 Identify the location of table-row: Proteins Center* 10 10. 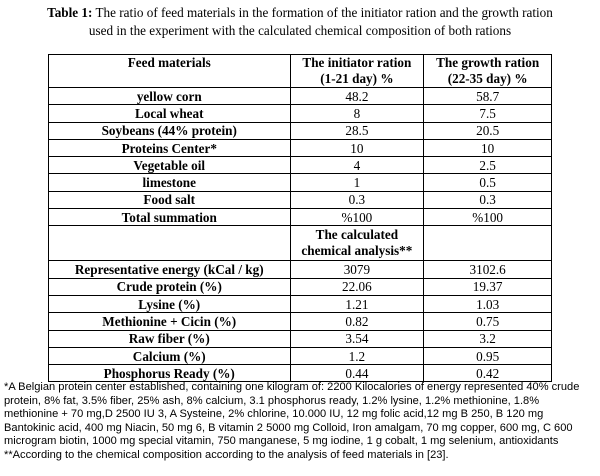
(300, 148).